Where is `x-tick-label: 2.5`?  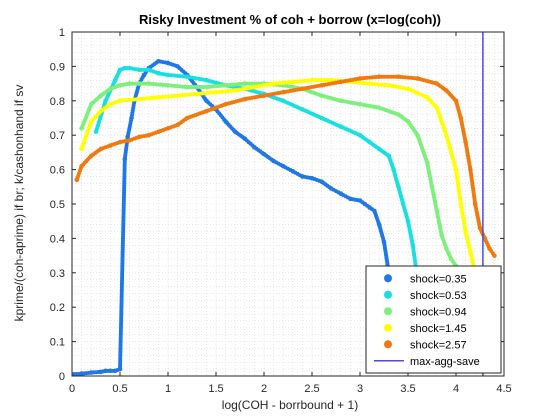
x-tick-label: 2.5 is located at coordinates (311, 389).